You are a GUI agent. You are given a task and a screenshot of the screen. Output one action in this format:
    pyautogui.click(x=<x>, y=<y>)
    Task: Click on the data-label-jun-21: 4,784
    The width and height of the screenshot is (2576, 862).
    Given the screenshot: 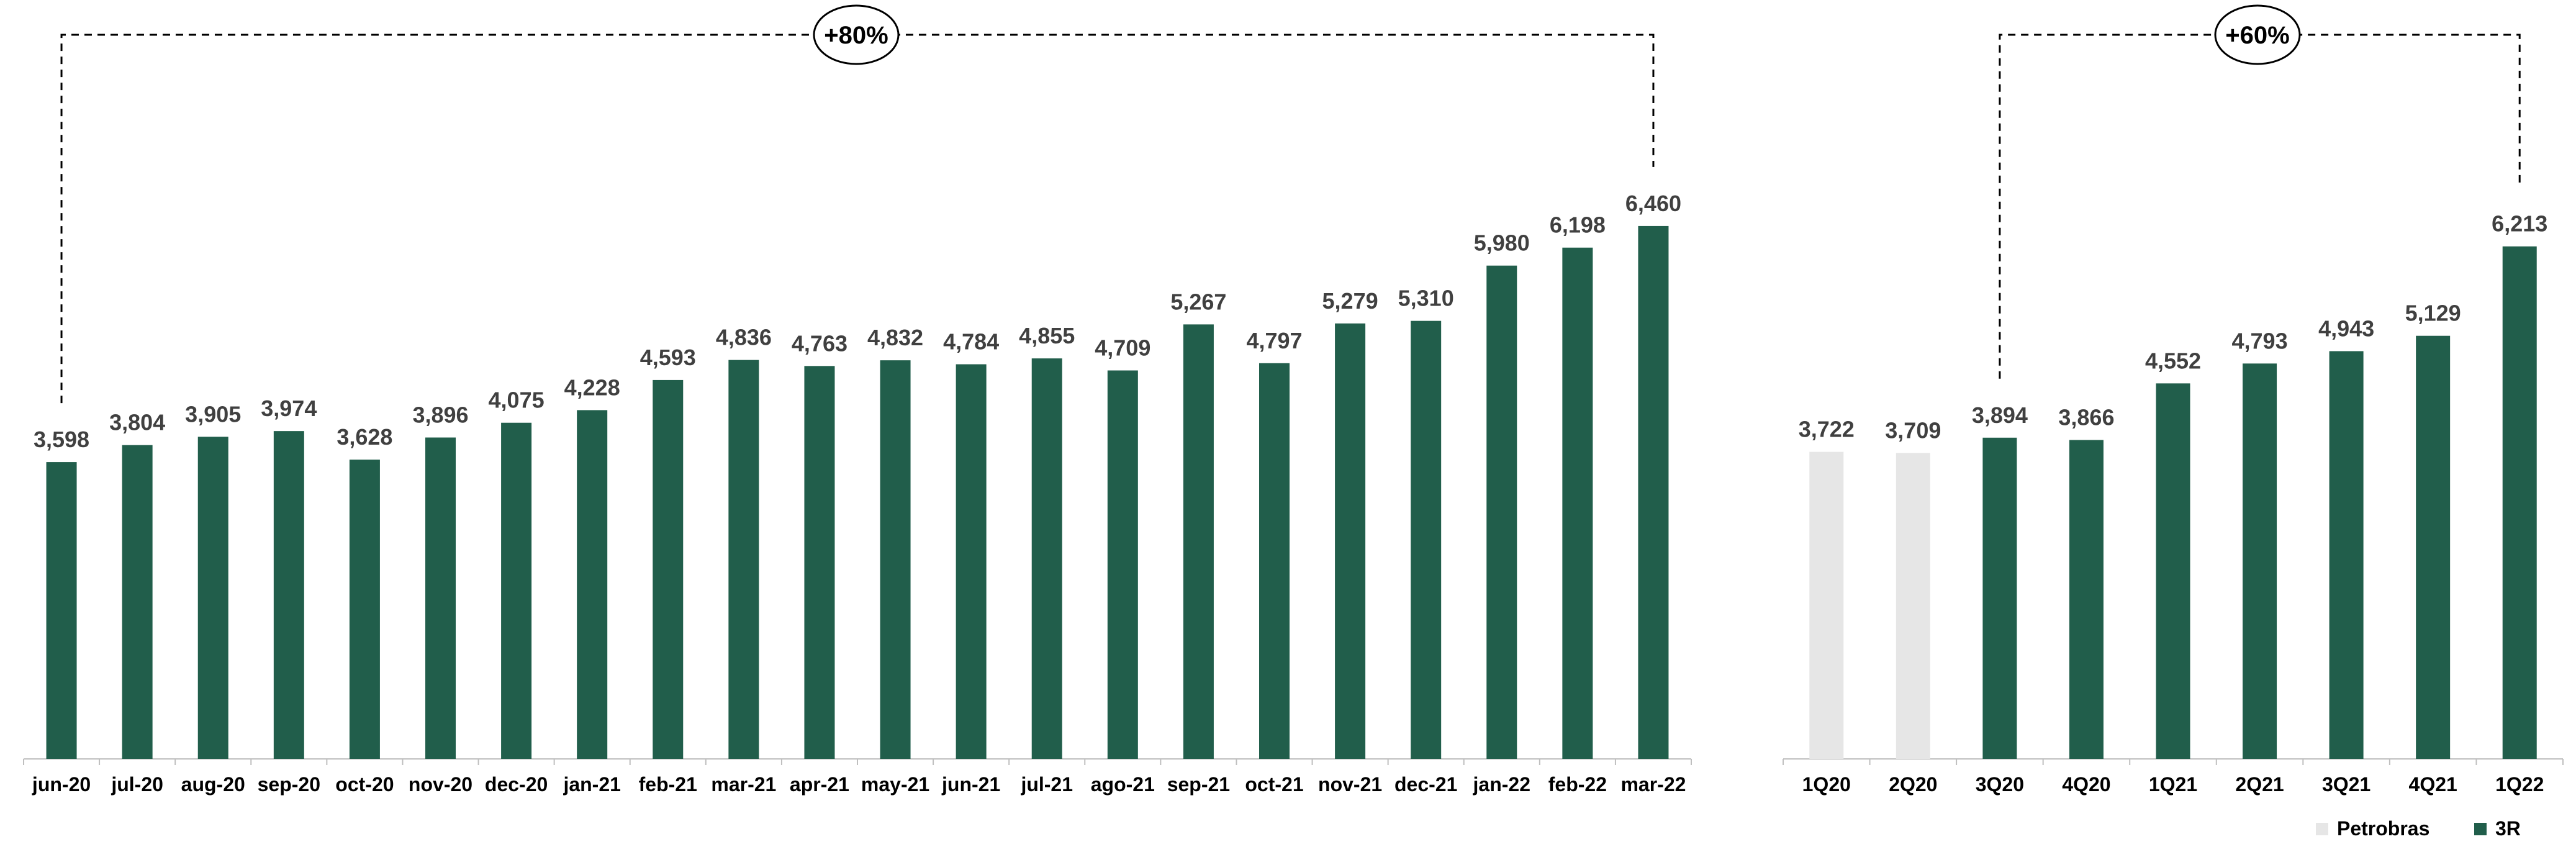 What is the action you would take?
    pyautogui.click(x=971, y=342)
    